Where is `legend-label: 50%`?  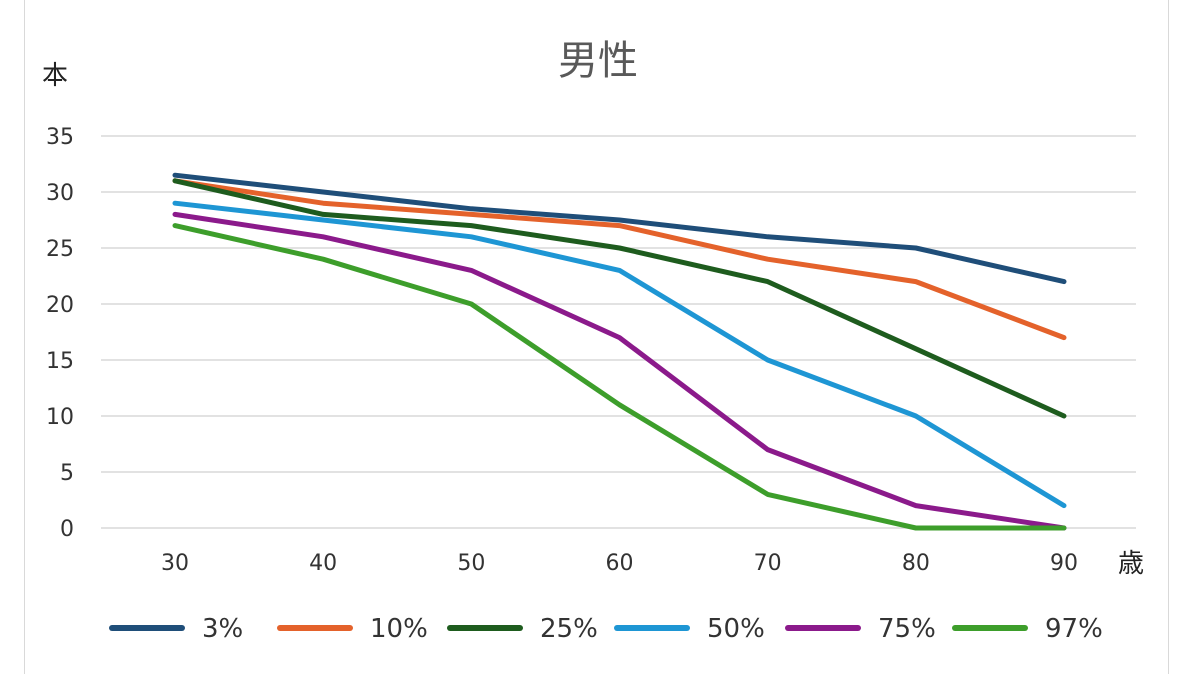
legend-label: 50% is located at coordinates (736, 629).